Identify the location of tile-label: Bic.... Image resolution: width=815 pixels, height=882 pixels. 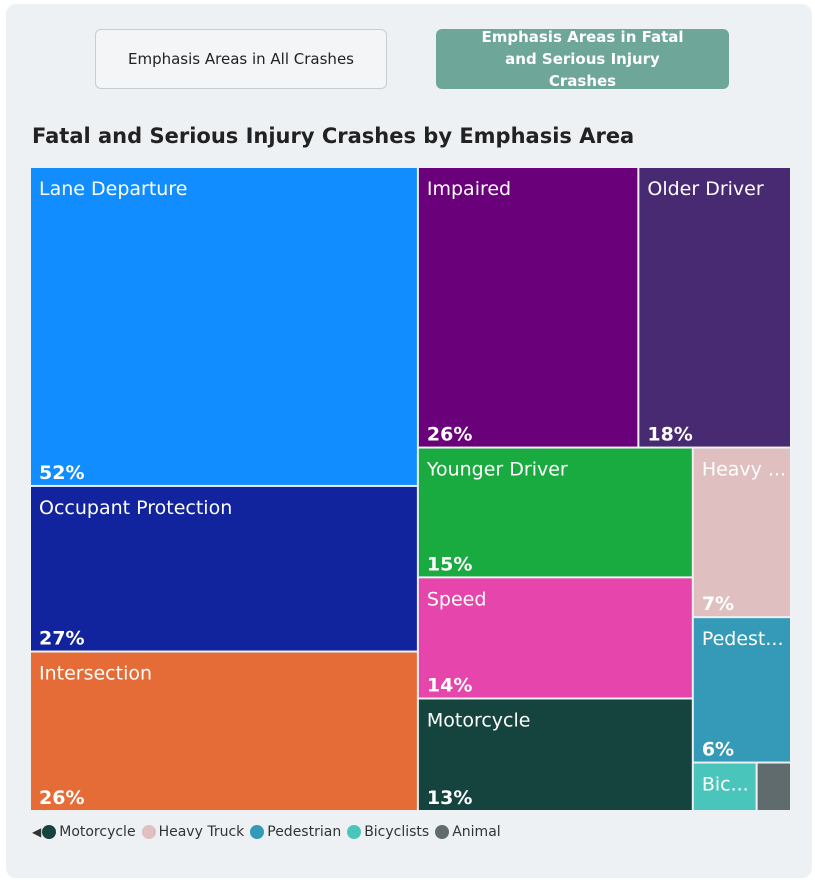
(725, 785).